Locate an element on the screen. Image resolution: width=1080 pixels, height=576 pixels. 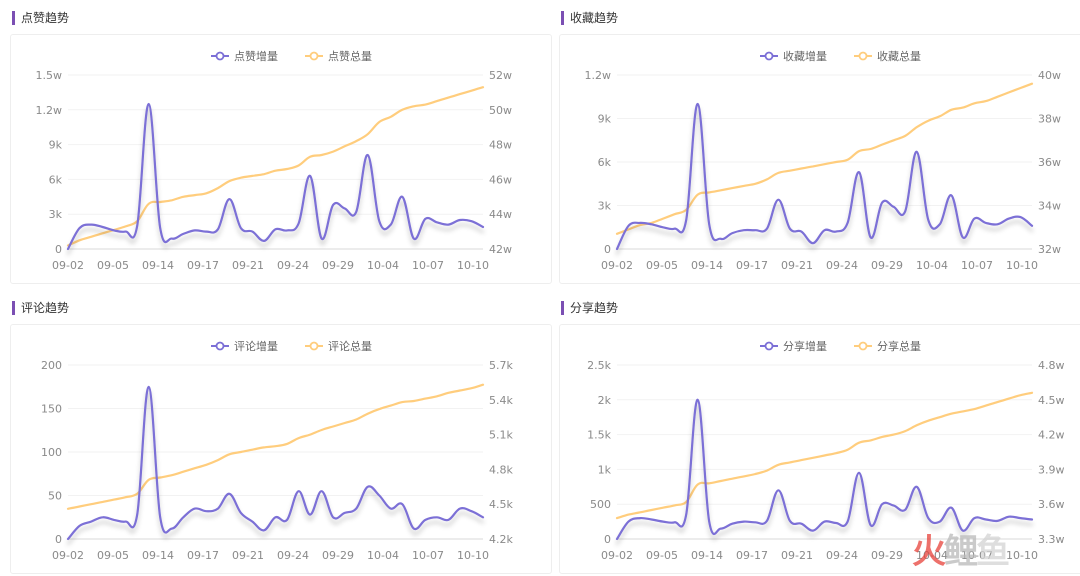
watermark-logo: 火鲤鱼 is located at coordinates (961, 548).